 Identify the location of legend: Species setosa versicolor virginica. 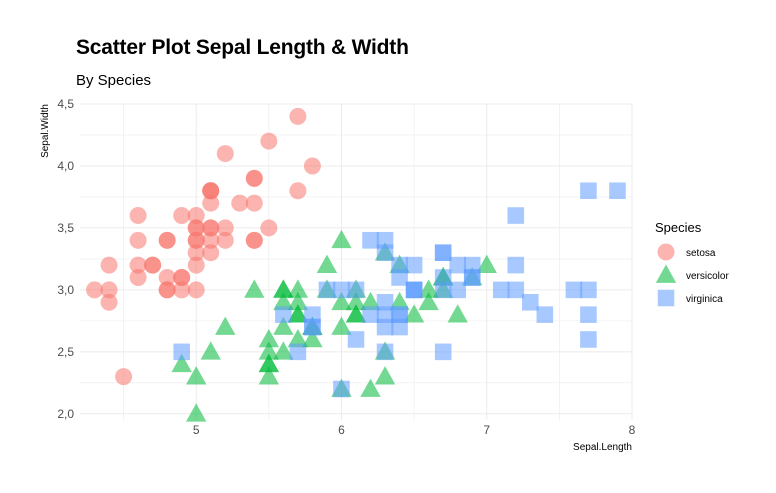
(692, 263).